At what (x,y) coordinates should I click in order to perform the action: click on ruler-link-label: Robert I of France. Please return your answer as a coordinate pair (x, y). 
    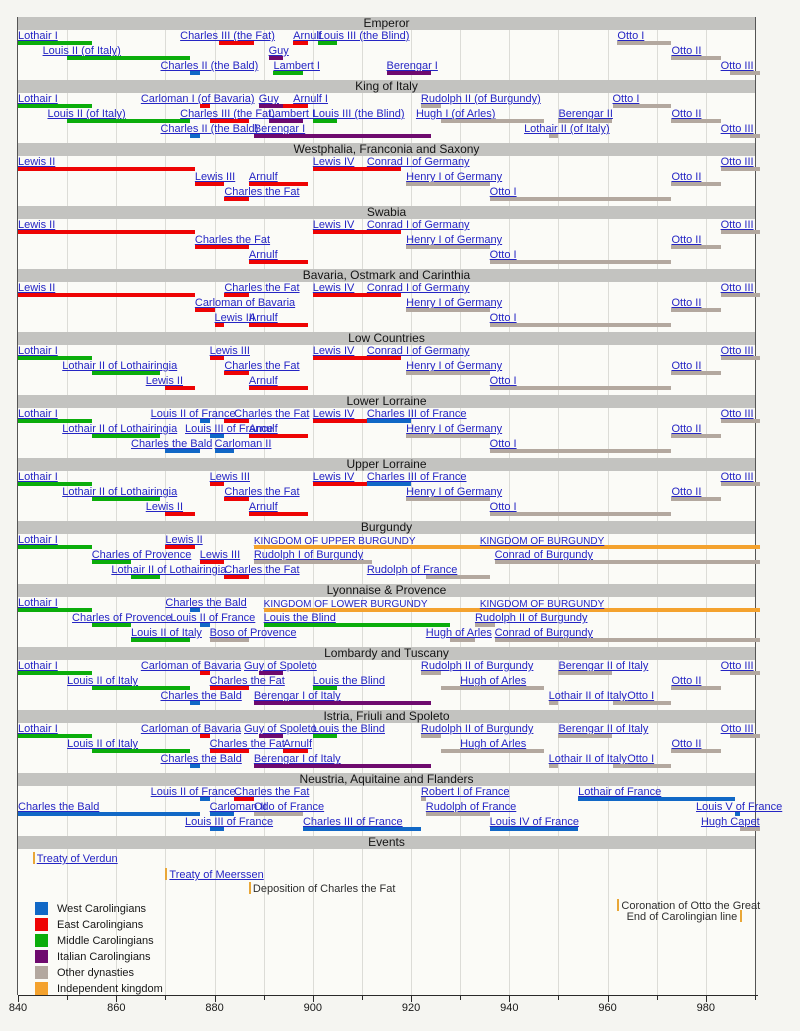
    Looking at the image, I should click on (465, 792).